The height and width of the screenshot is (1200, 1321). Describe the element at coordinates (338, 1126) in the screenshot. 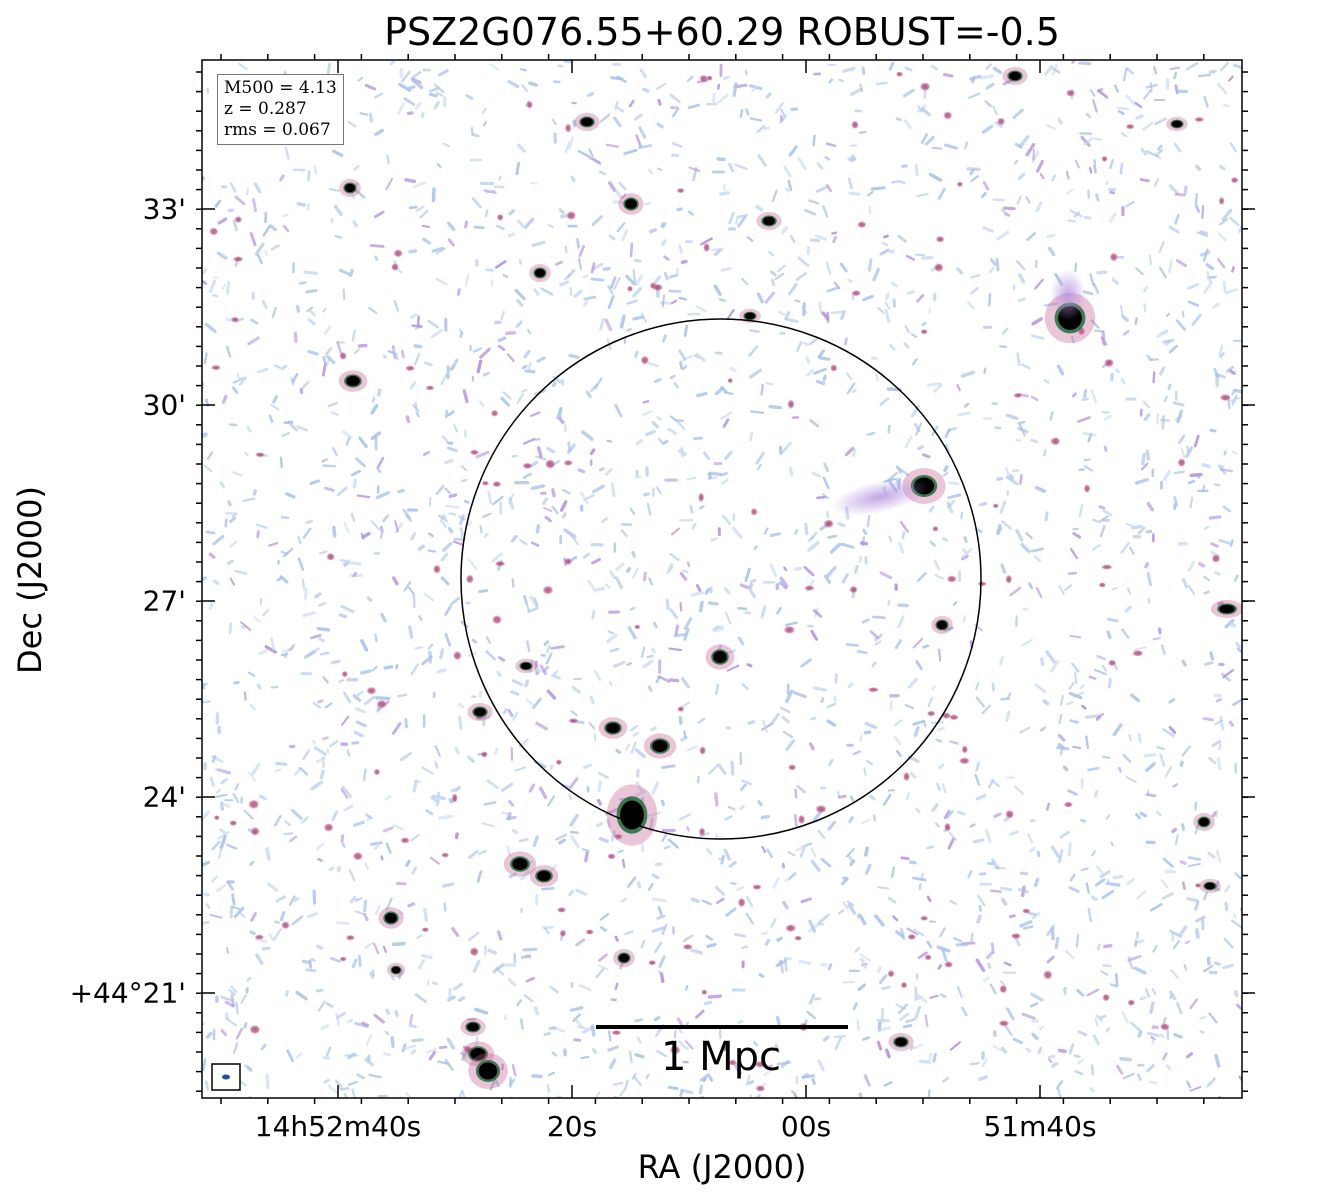

I see `x-tick-label: 14h52m40s` at that location.